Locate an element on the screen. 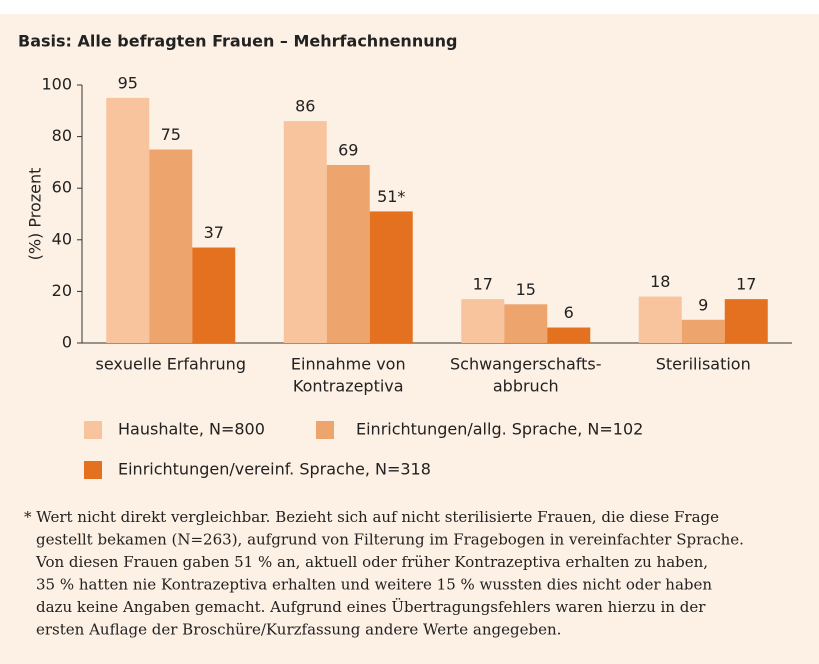 This screenshot has height=664, width=819. legend-label: Haushalte, N=800 is located at coordinates (191, 429).